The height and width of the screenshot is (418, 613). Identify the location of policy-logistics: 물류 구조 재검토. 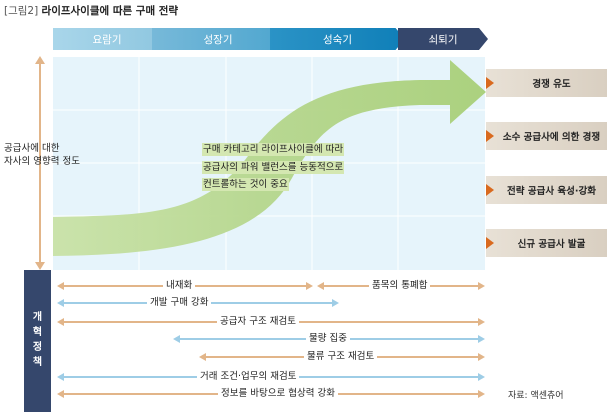
(341, 357).